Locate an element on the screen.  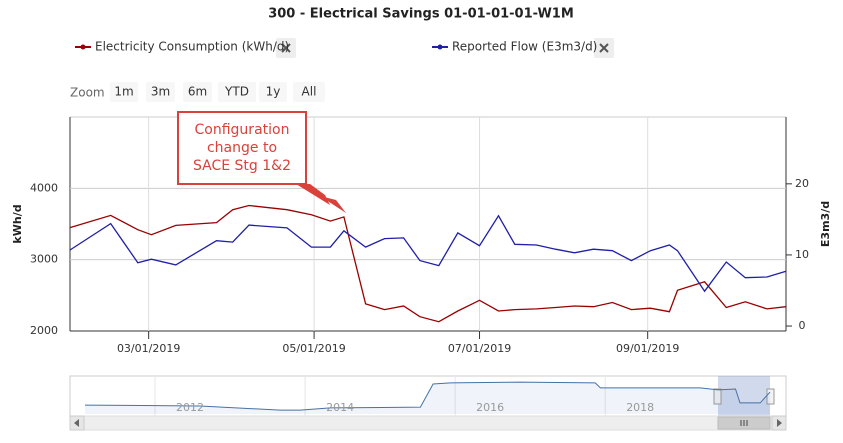
zoom-button-label: YTD is located at coordinates (236, 92).